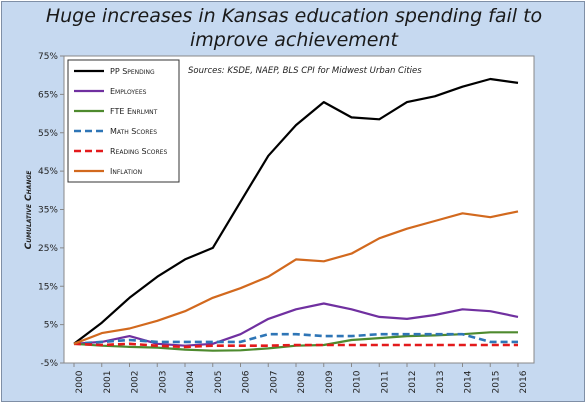  I want to click on x-tick-label: 2001, so click(108, 382).